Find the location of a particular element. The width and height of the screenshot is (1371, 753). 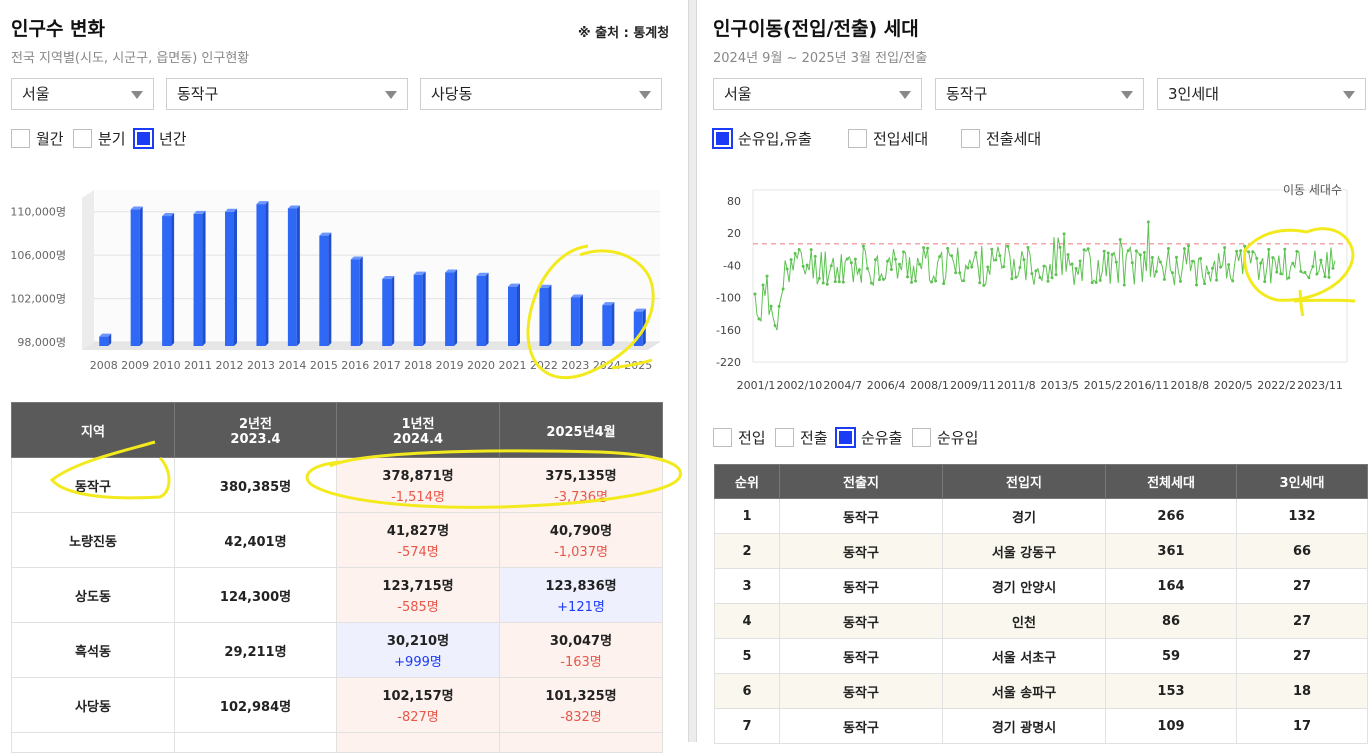

panel-divider is located at coordinates (692, 371).